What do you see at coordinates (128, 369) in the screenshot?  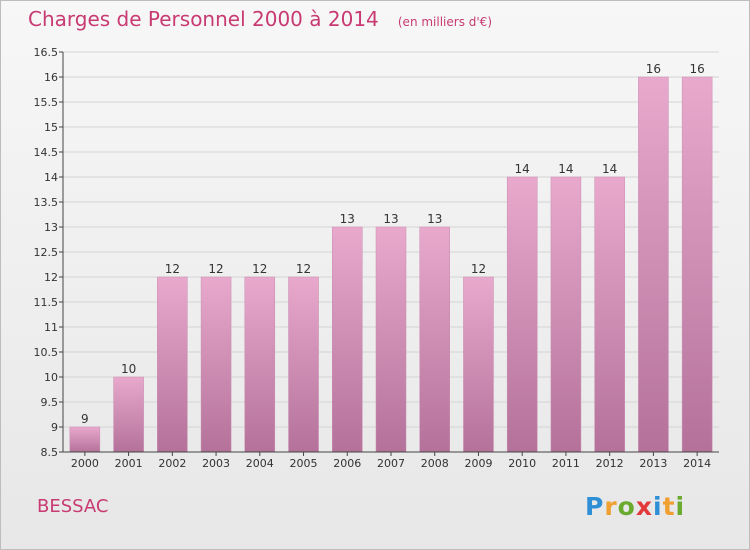 I see `bar-value-label: 10` at bounding box center [128, 369].